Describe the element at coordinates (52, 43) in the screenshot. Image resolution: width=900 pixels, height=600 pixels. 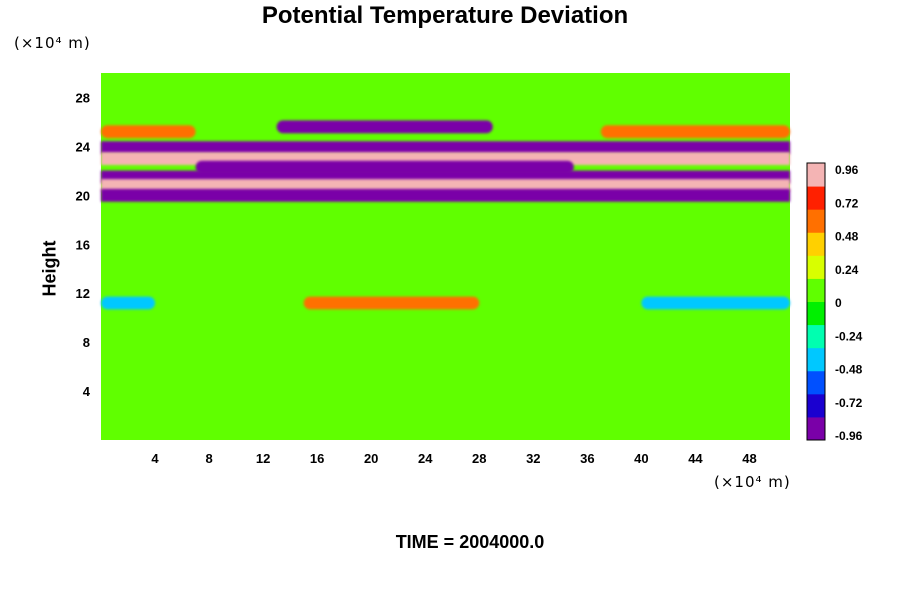
I see `y-unit-label: (×10⁴ m)` at that location.